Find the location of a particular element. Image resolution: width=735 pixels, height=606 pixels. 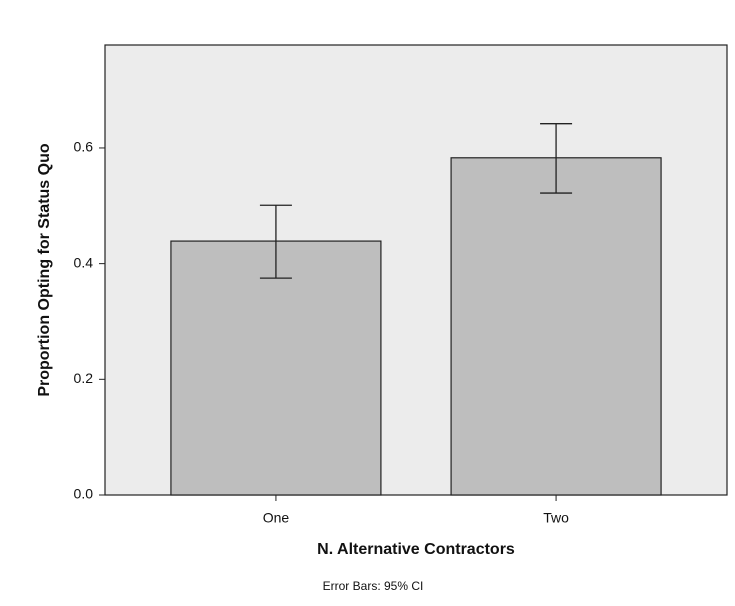

y-axis-label: Proportion Opting for Status Quo is located at coordinates (44, 270).